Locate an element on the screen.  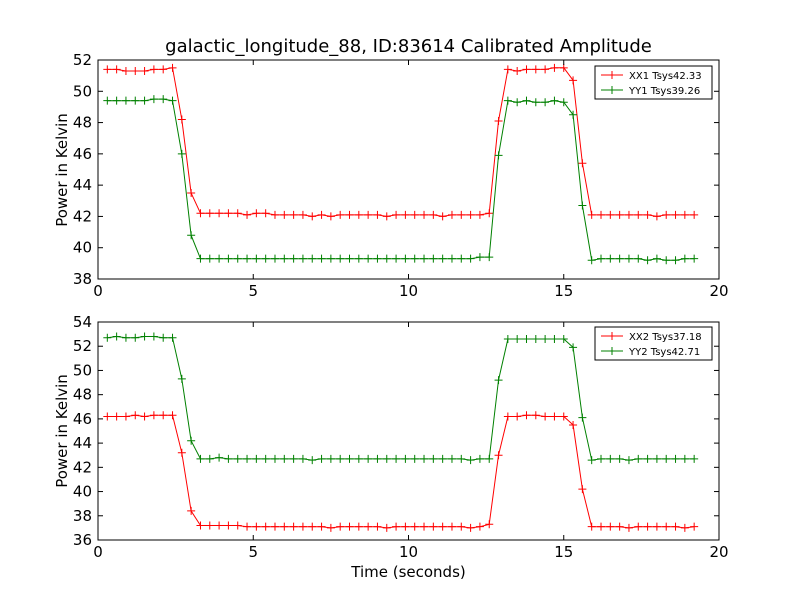
y-tick-label: 38 is located at coordinates (82, 516).